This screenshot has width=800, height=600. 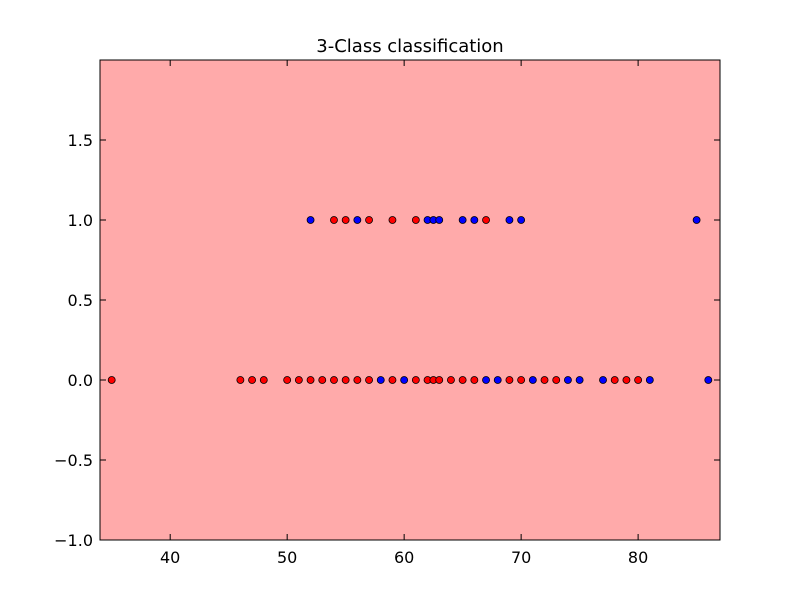 What do you see at coordinates (73, 460) in the screenshot?
I see `y-tick-label: −0.5` at bounding box center [73, 460].